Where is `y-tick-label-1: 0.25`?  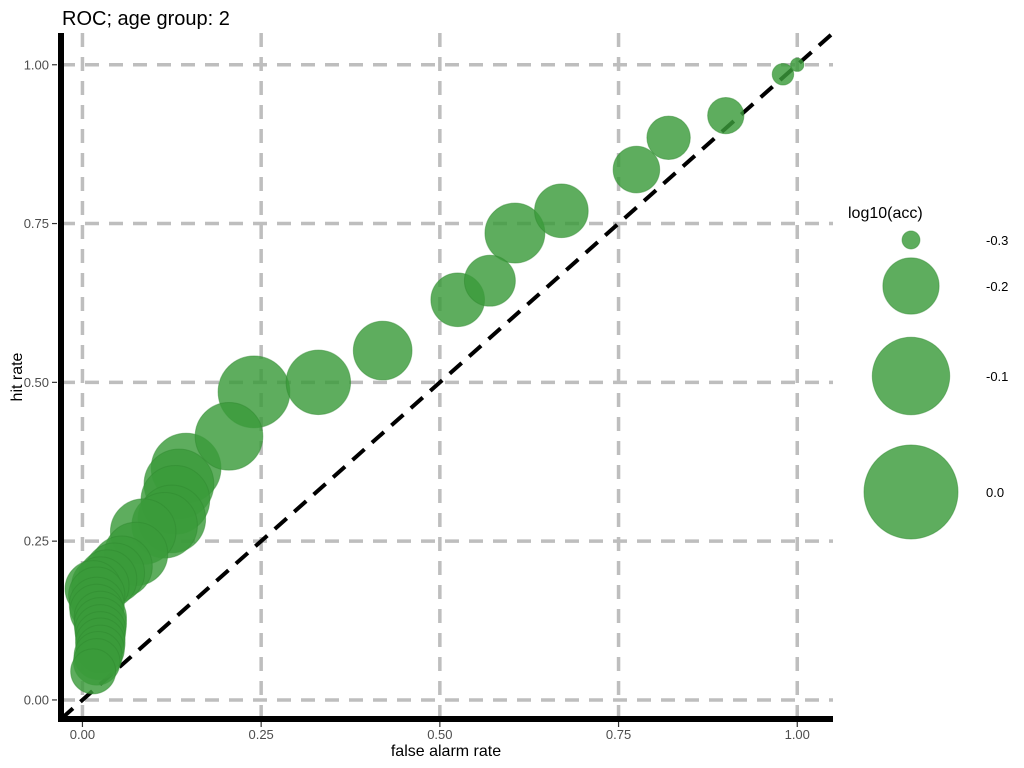 y-tick-label-1: 0.25 is located at coordinates (36, 541).